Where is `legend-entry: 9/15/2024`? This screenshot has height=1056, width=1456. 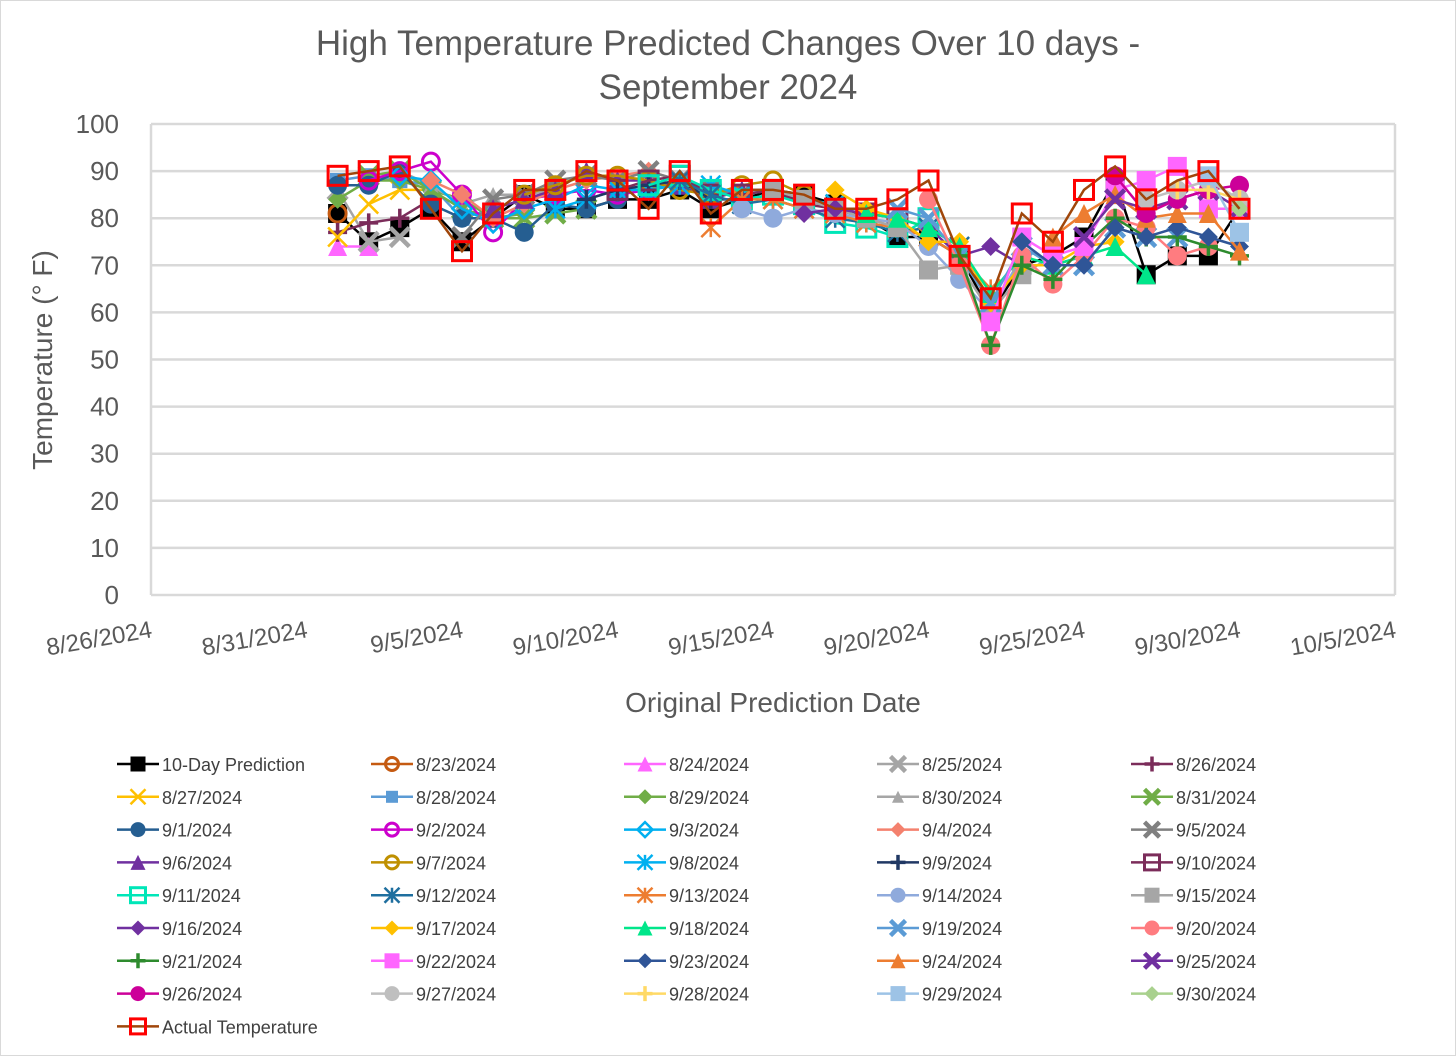 legend-entry: 9/15/2024 is located at coordinates (1193, 896).